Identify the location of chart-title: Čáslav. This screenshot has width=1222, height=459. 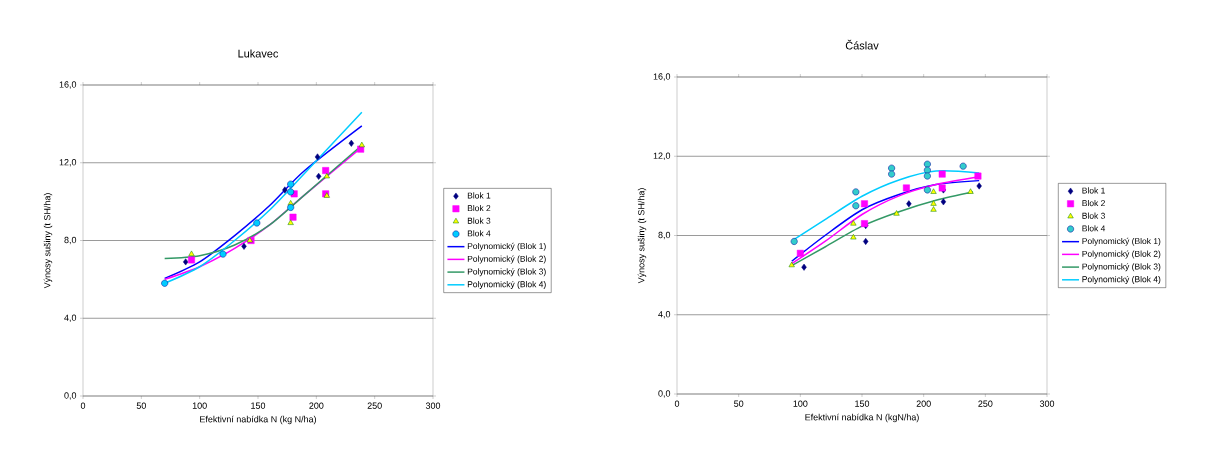
(862, 44).